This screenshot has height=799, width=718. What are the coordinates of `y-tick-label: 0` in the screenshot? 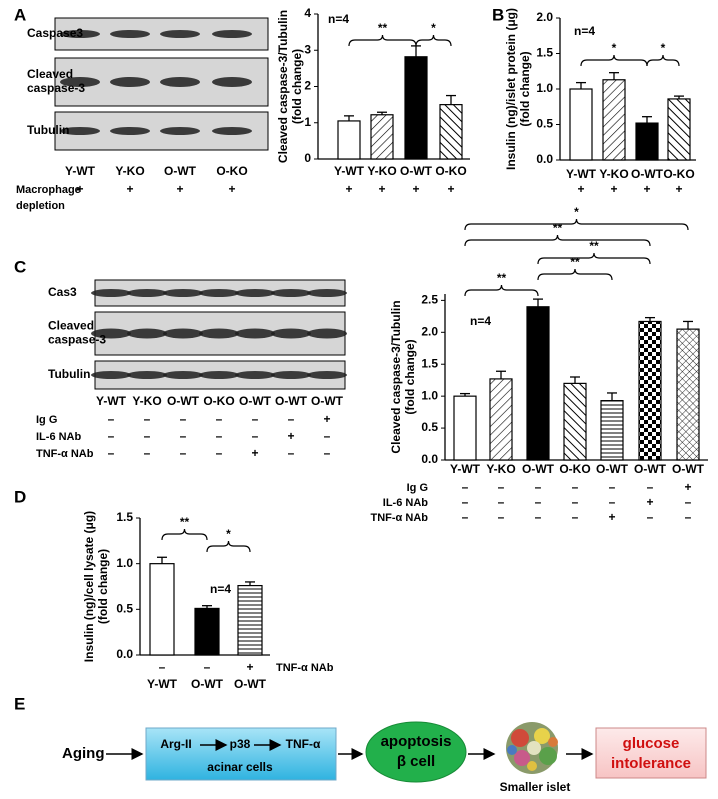 It's located at (307, 158).